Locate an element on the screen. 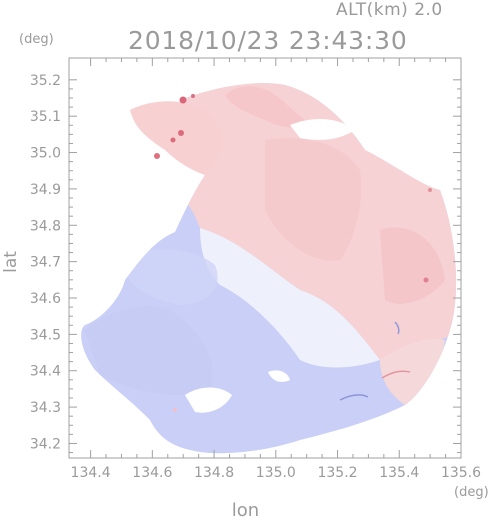 Image resolution: width=491 pixels, height=521 pixels. lon-tick-label: 135.4 is located at coordinates (399, 473).